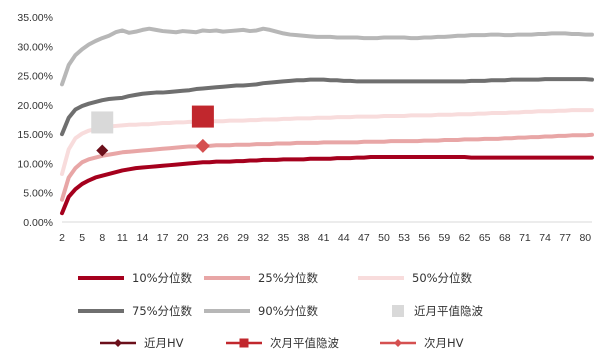 The height and width of the screenshot is (354, 600). Describe the element at coordinates (35, 135) in the screenshot. I see `y-tick-label: 15.00%` at that location.